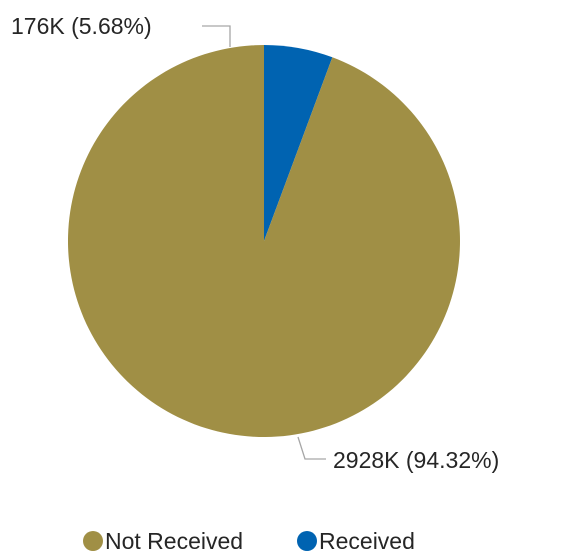 This screenshot has width=562, height=560. I want to click on legend-swatch-not-received, so click(93, 541).